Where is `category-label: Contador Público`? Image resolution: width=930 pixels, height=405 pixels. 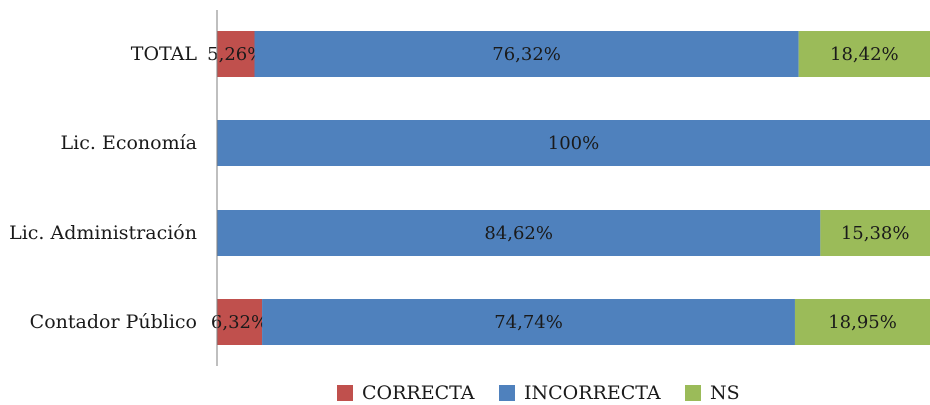 category-label: Contador Público is located at coordinates (113, 322).